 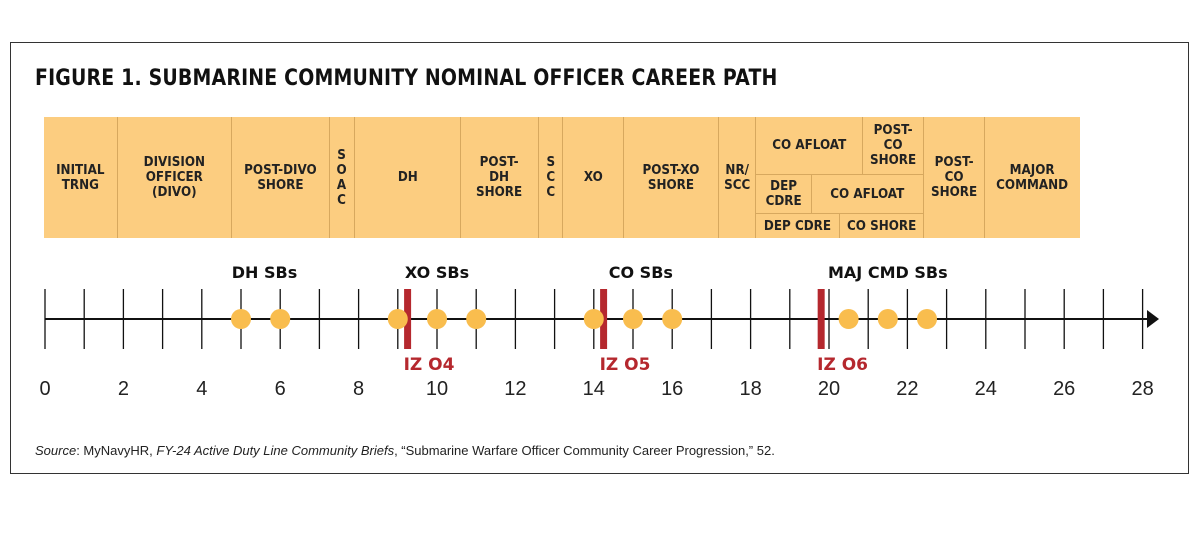 What do you see at coordinates (264, 272) in the screenshot?
I see `selection-board-label: DH SBs` at bounding box center [264, 272].